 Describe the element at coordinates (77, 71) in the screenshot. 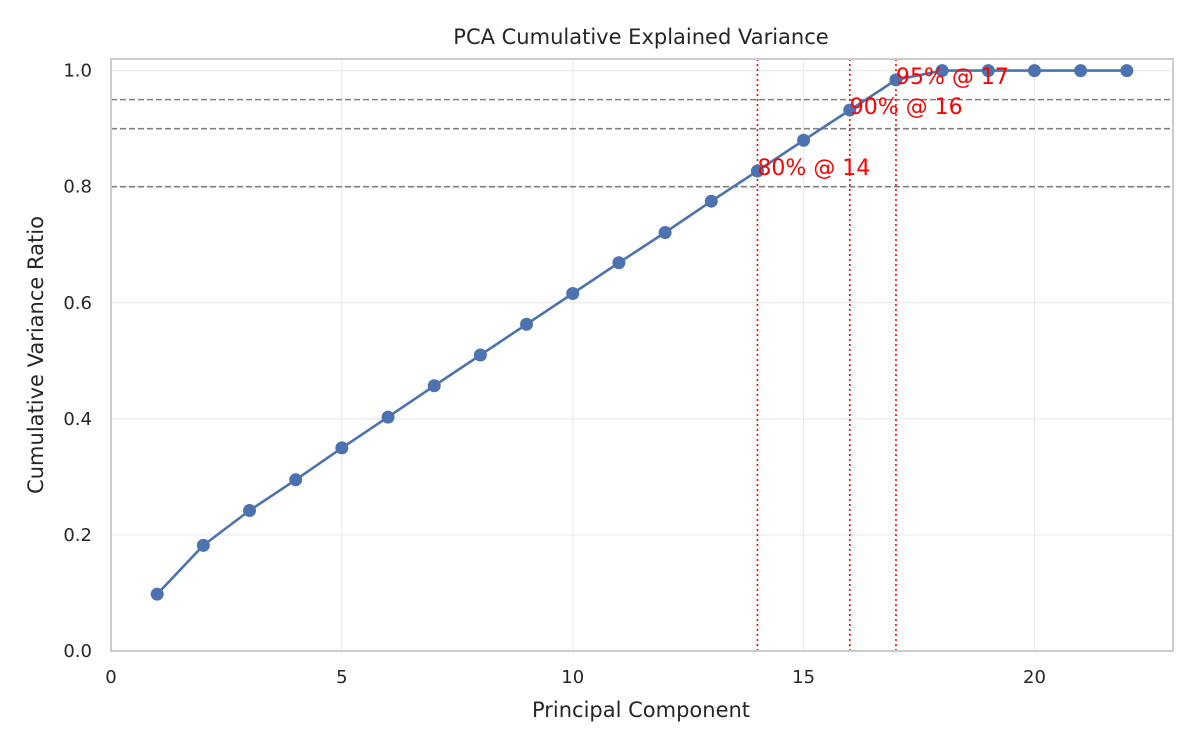

I see `y-tick-label: 1.0` at that location.